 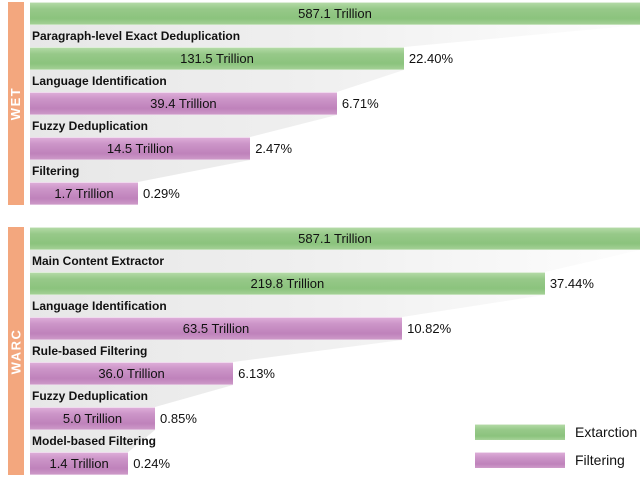 What do you see at coordinates (161, 193) in the screenshot?
I see `retention-pct-label: 0.29%` at bounding box center [161, 193].